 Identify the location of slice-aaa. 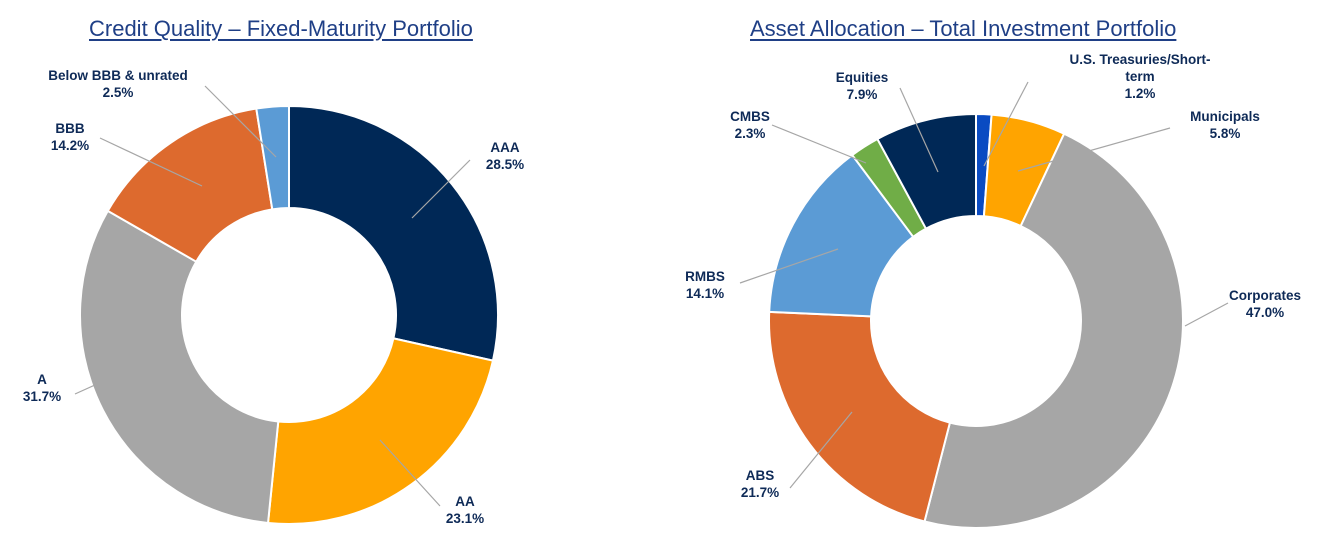
(393, 233).